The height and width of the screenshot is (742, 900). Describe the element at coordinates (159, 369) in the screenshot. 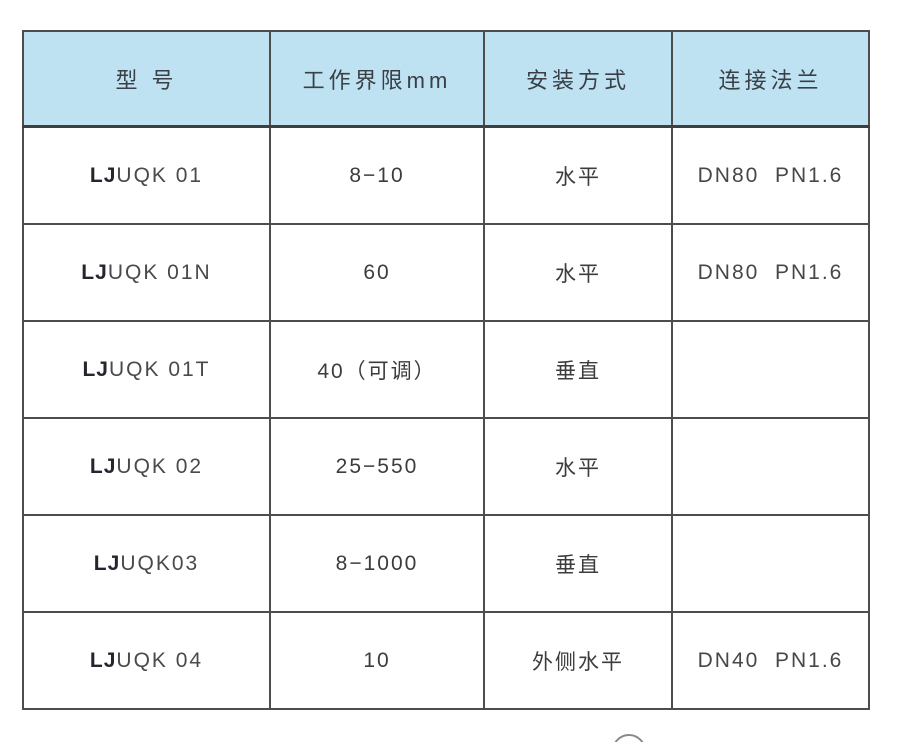

I see `model-rest-text: UQK 01T` at that location.